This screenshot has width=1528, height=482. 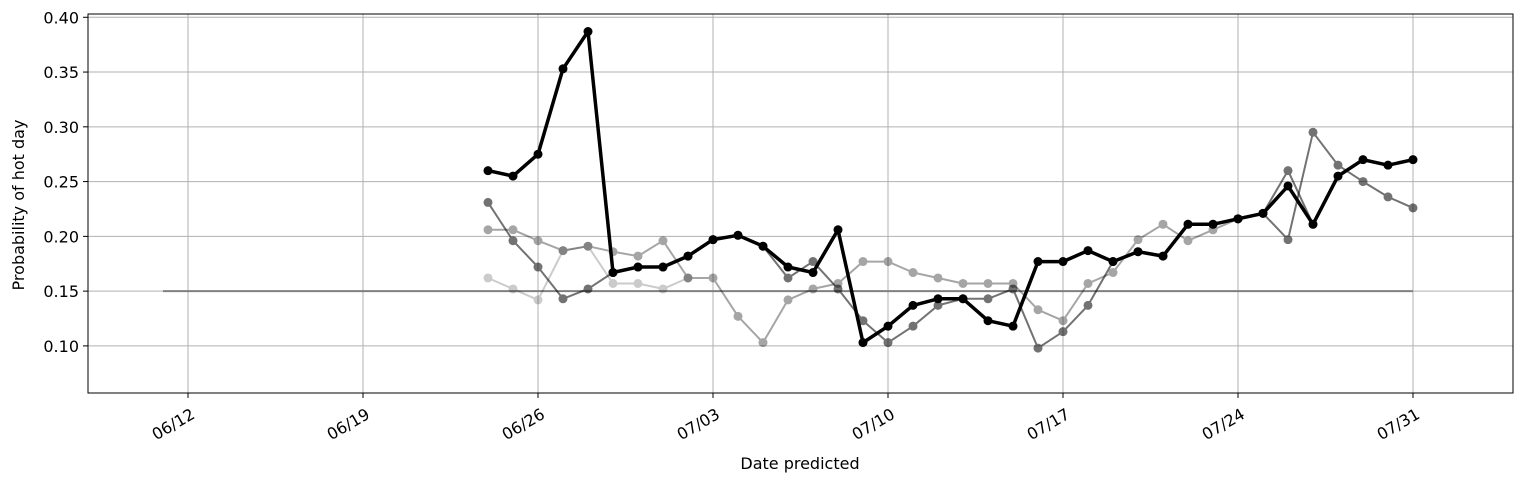 What do you see at coordinates (18, 205) in the screenshot?
I see `y-axis-label: Probability of hot day` at bounding box center [18, 205].